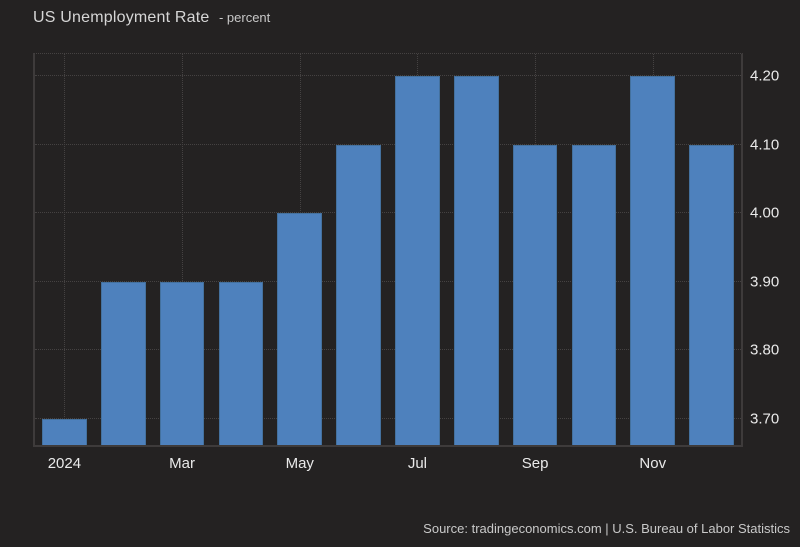 The height and width of the screenshot is (547, 800). I want to click on bar-nov-2024, so click(653, 260).